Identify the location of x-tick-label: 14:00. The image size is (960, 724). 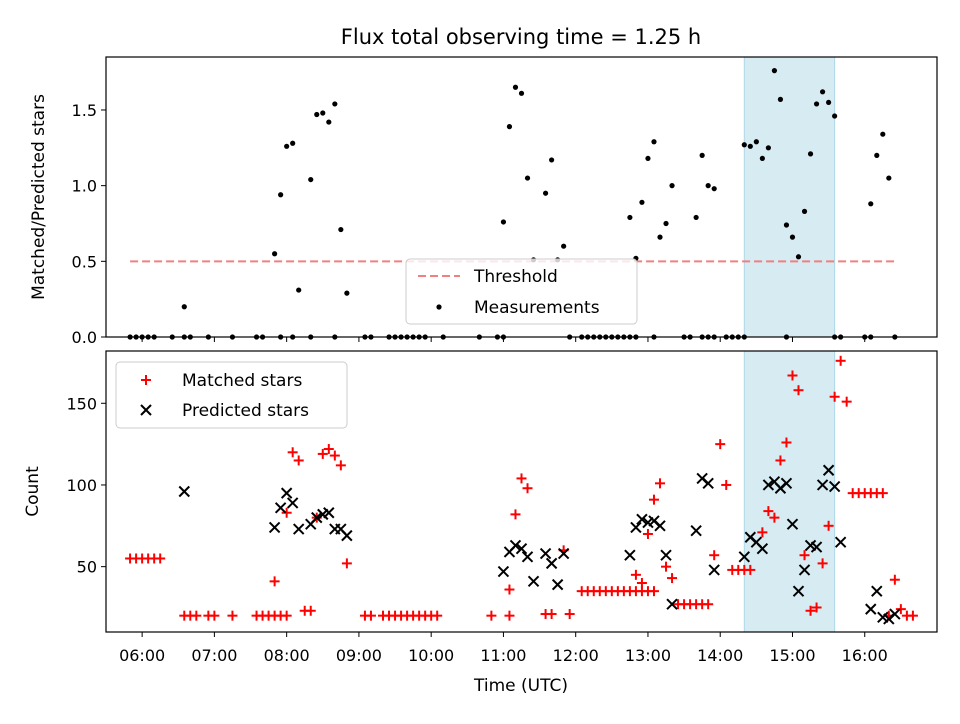
(720, 655).